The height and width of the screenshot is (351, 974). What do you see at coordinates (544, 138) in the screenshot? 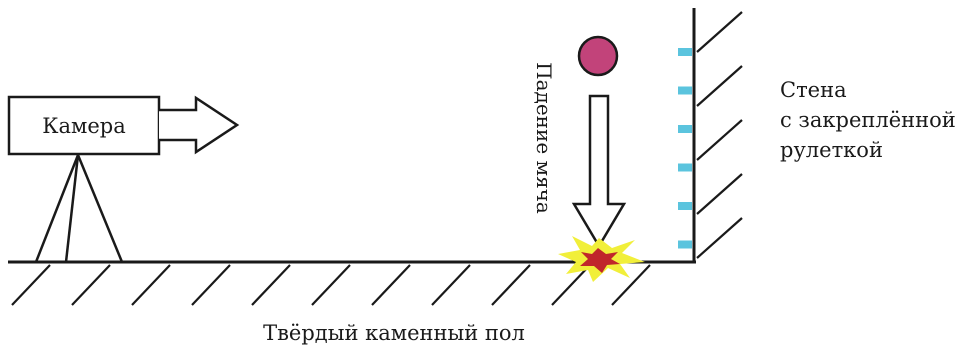
I see `falling-ball-label: Падение мяча` at bounding box center [544, 138].